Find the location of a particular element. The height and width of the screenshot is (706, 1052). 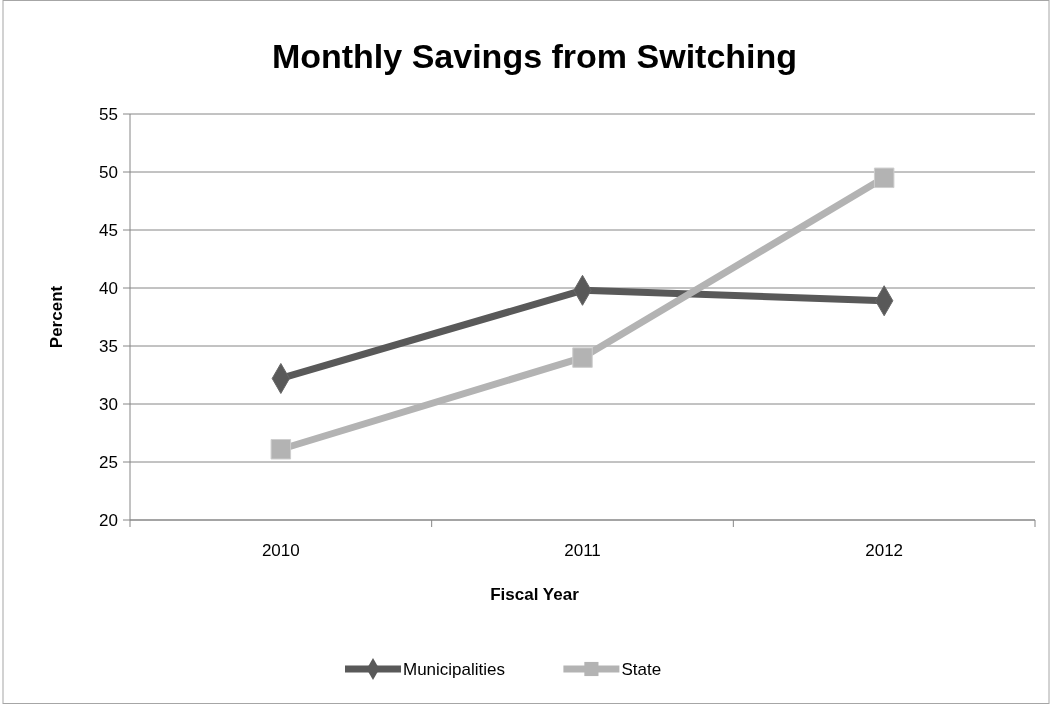

y-tick-label: 45 is located at coordinates (108, 230).